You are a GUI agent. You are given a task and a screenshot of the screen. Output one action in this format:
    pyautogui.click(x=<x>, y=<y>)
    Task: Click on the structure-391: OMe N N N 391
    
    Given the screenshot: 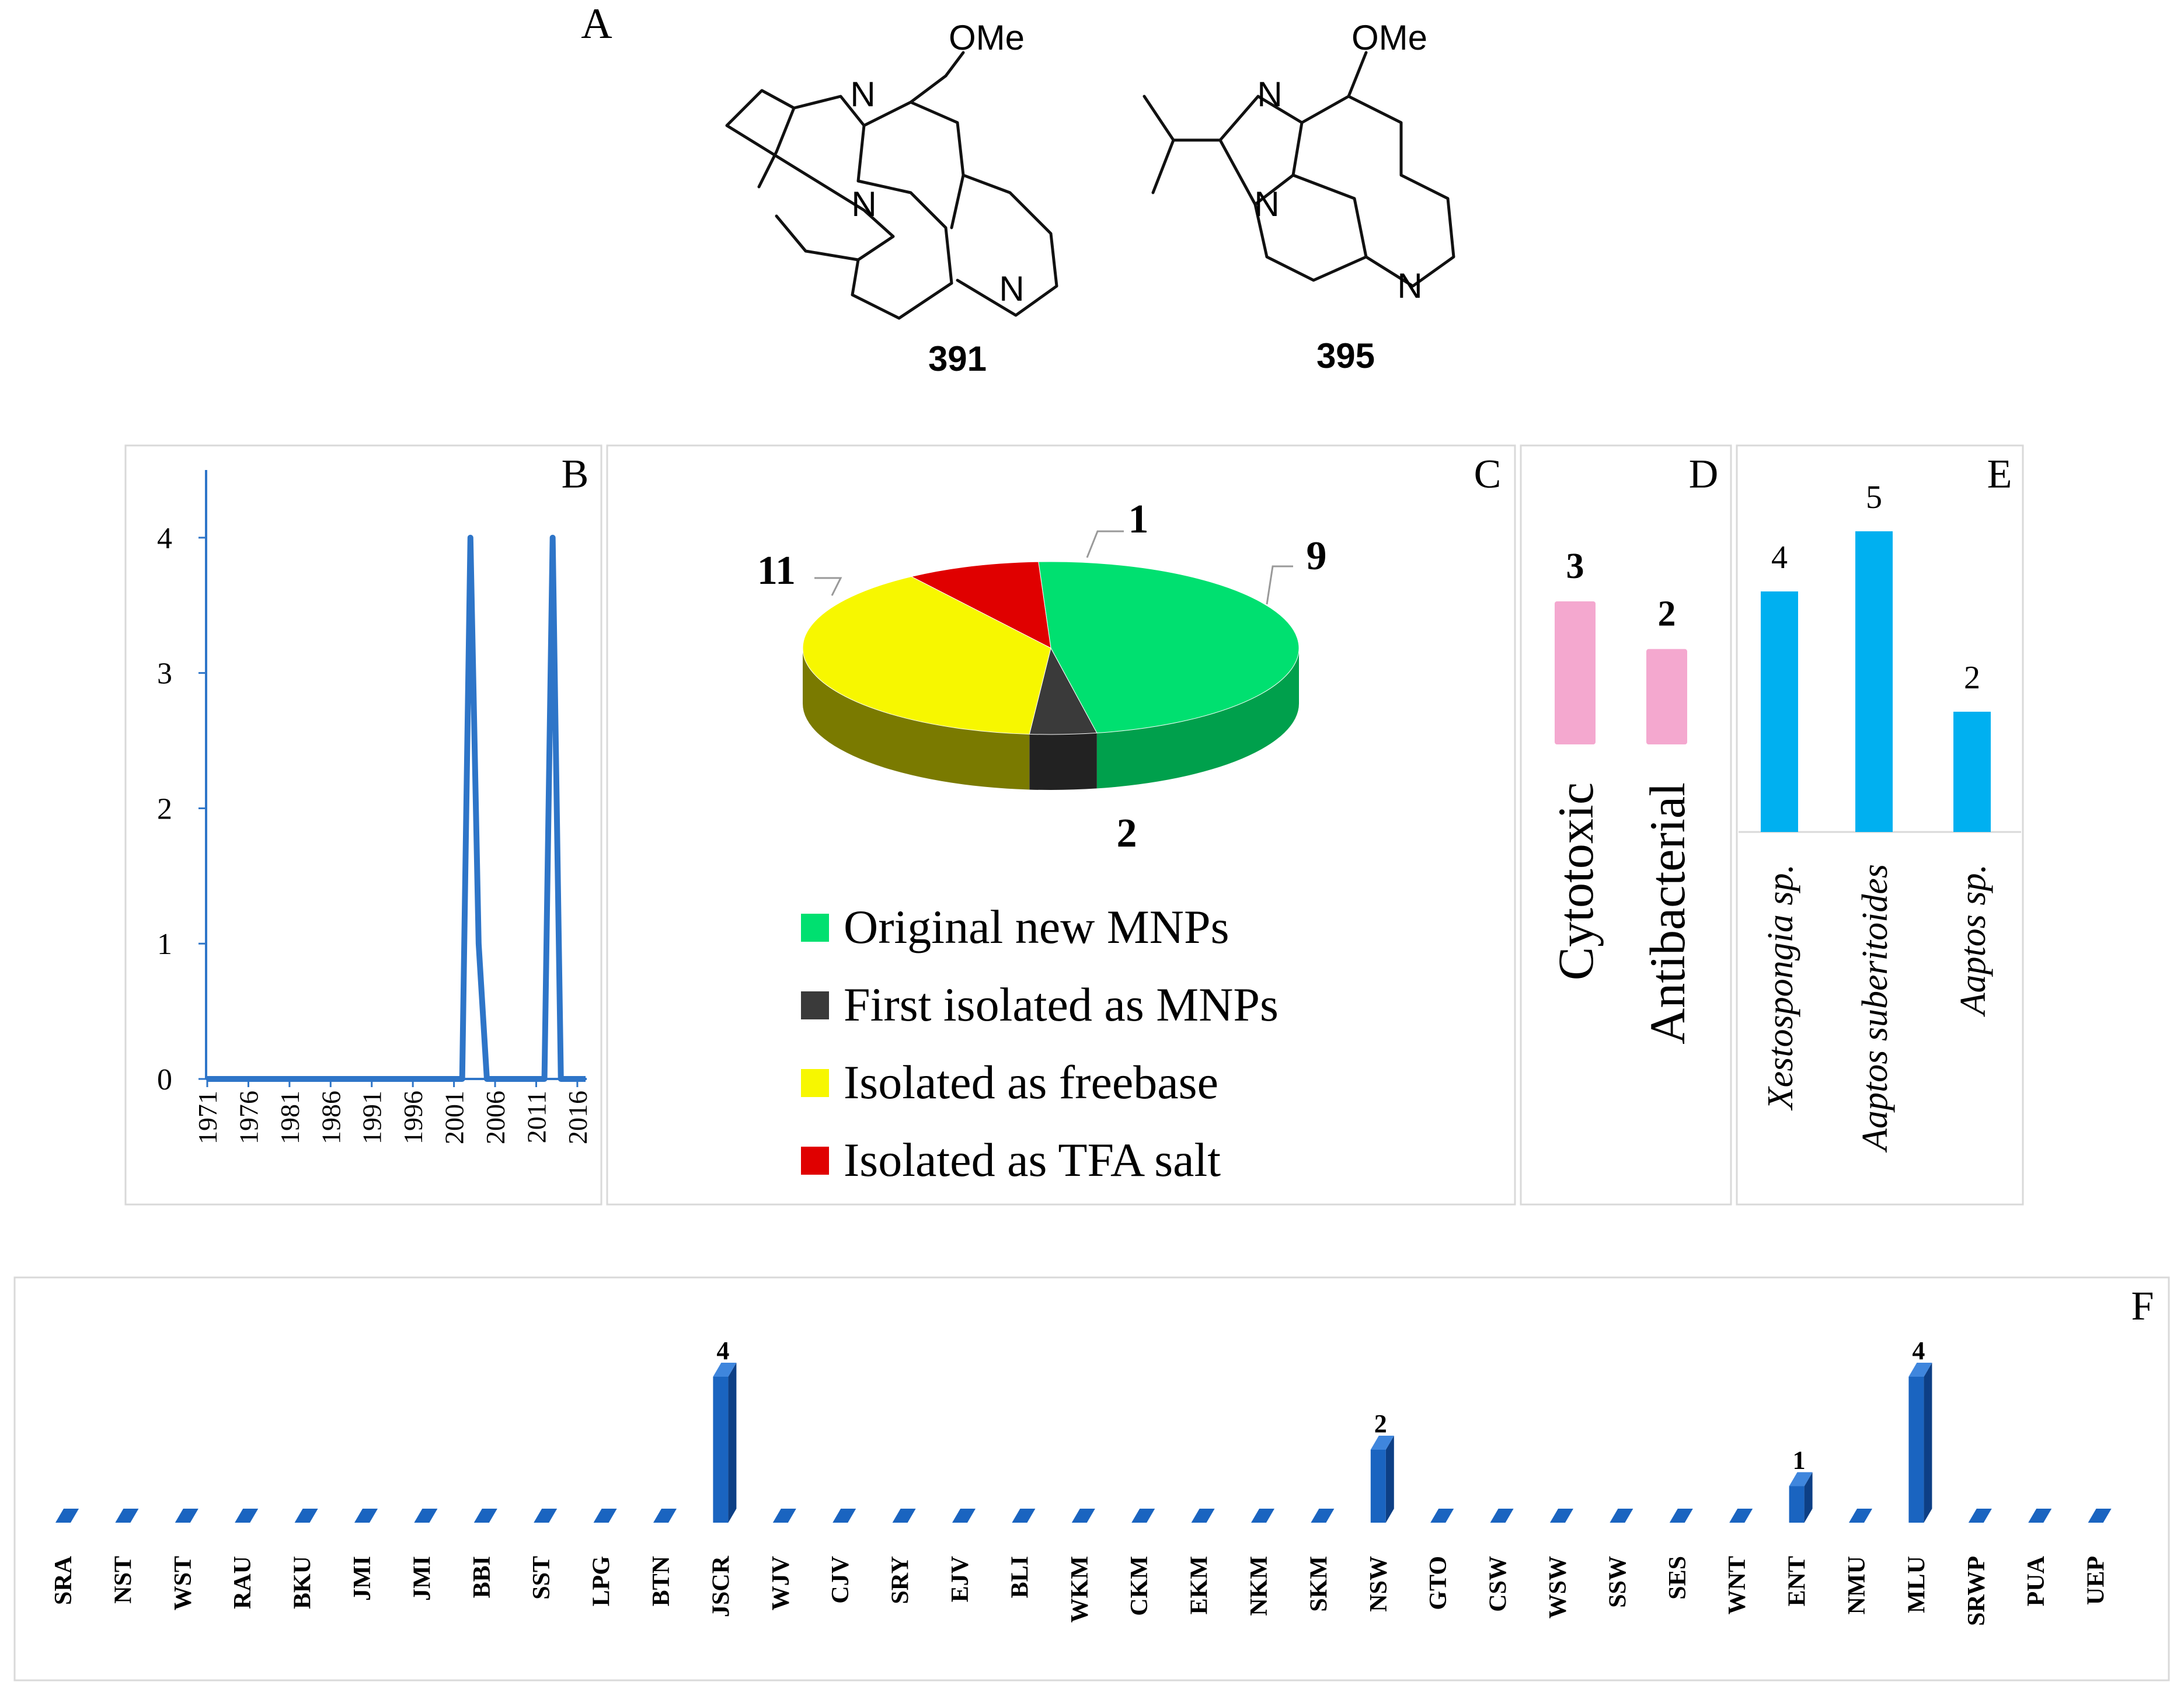 What is the action you would take?
    pyautogui.click(x=891, y=198)
    